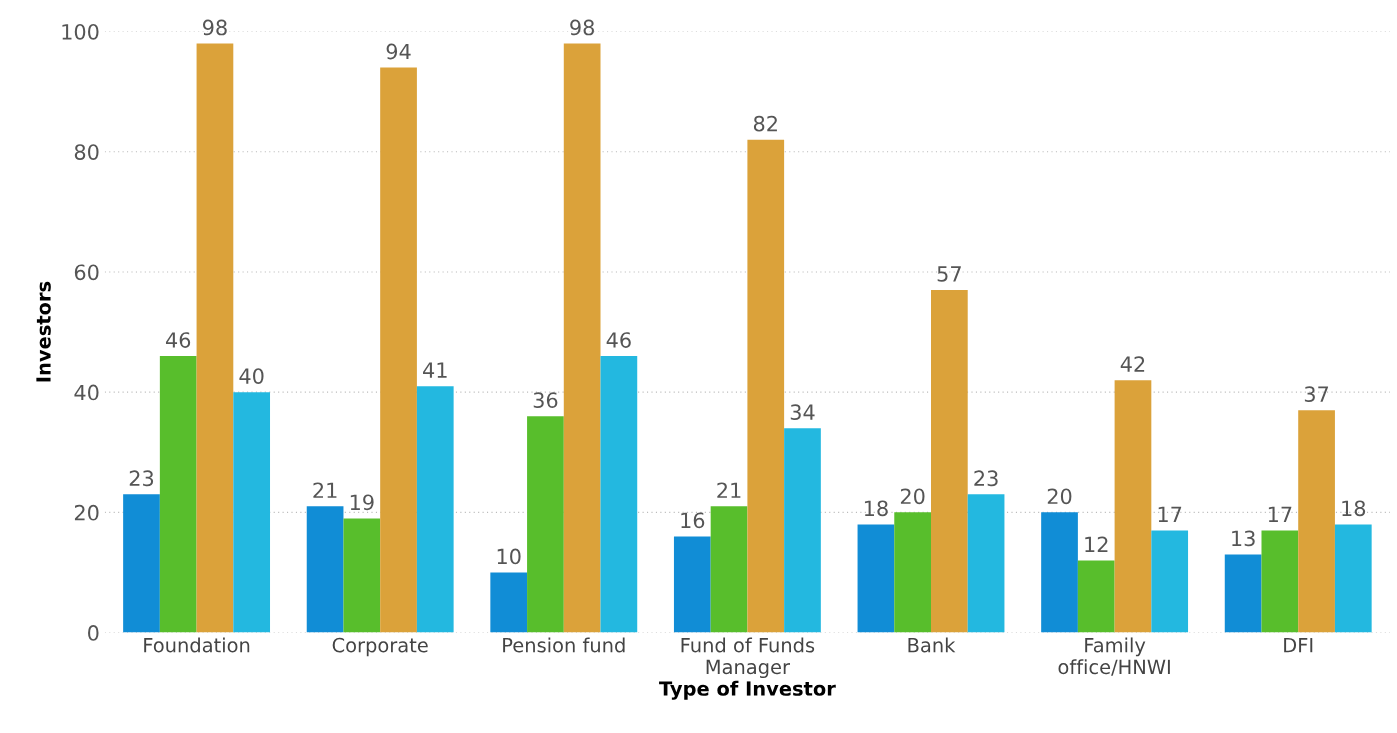 The height and width of the screenshot is (733, 1397). I want to click on y-tick-label: 80, so click(86, 152).